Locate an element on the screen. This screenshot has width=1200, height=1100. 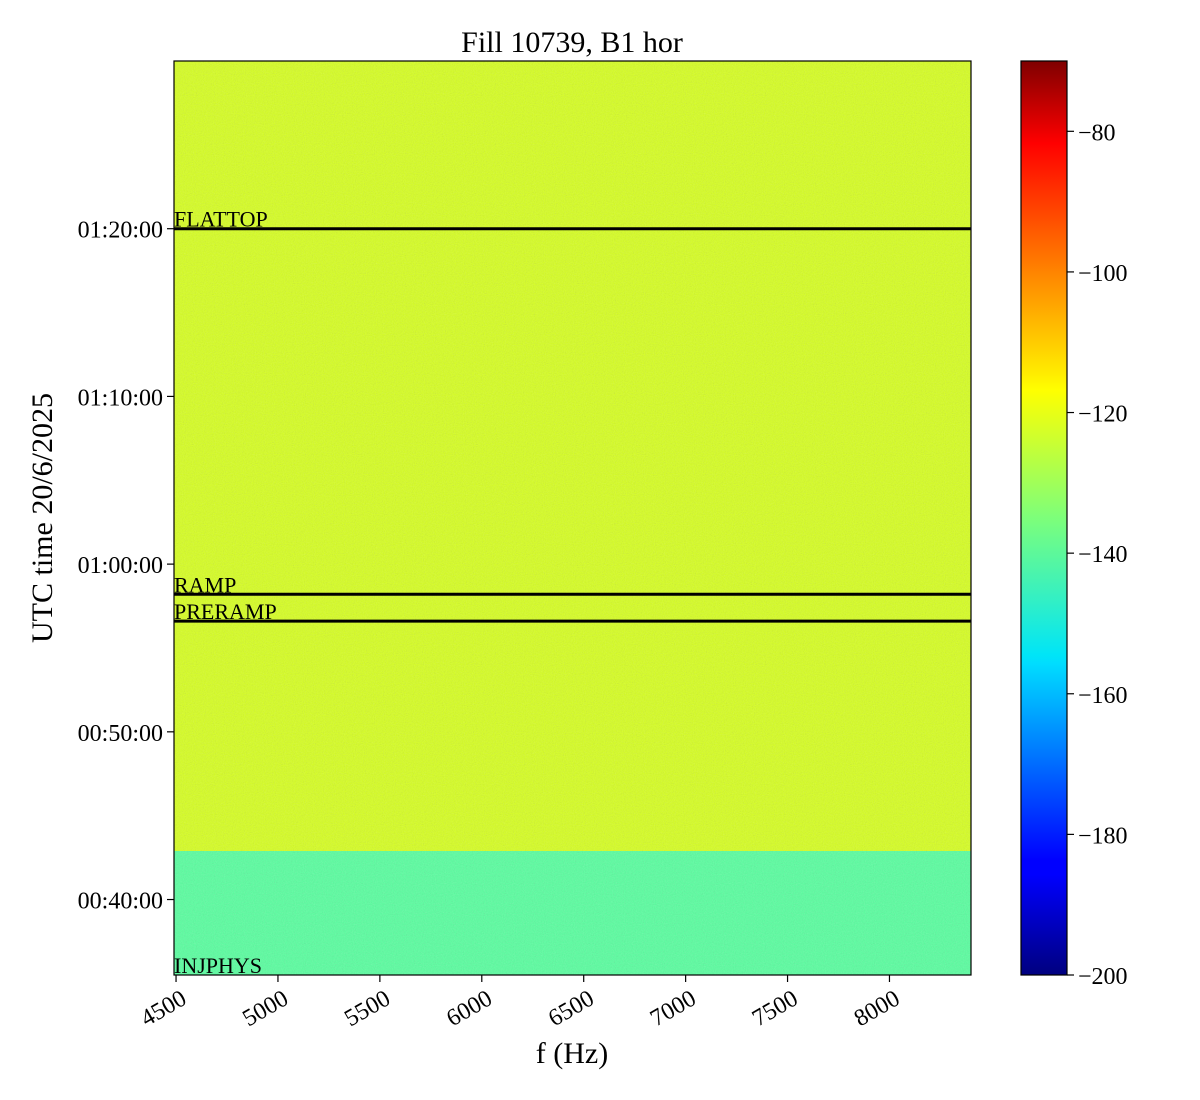
marker-label: FLATTOP is located at coordinates (221, 219).